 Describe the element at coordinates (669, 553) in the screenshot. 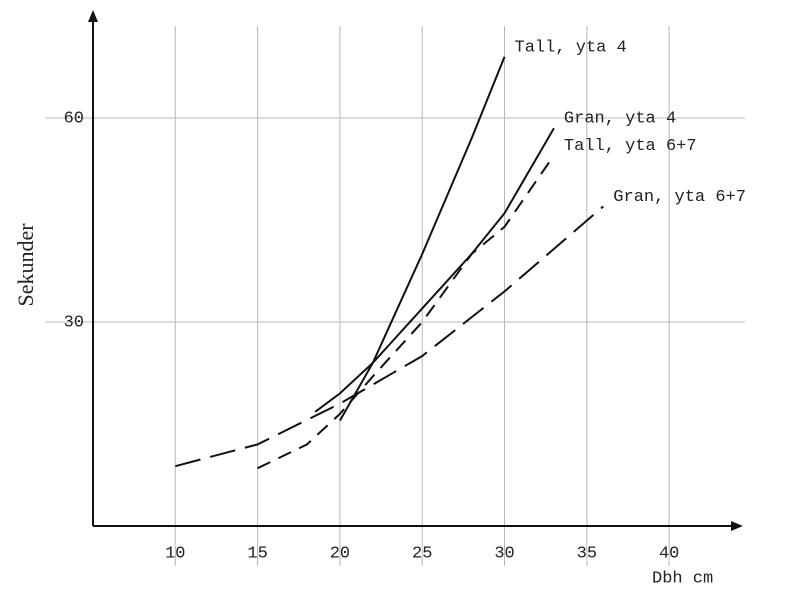

I see `x-tick-label: 40` at that location.